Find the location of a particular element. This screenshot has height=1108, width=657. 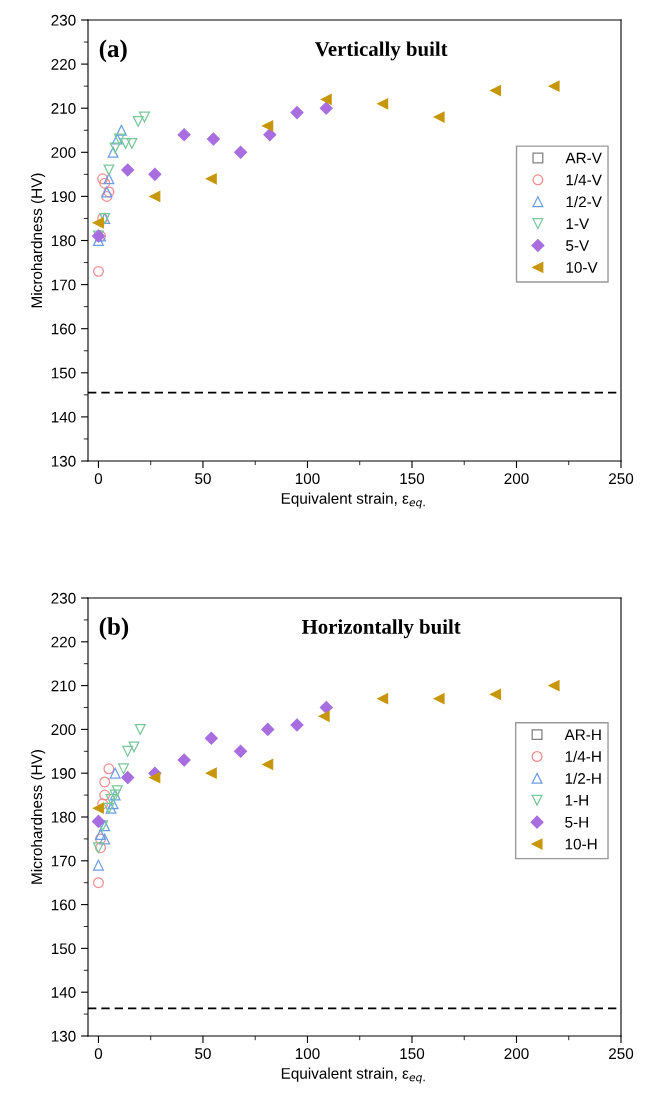

legend-label: AR-H is located at coordinates (582, 734).